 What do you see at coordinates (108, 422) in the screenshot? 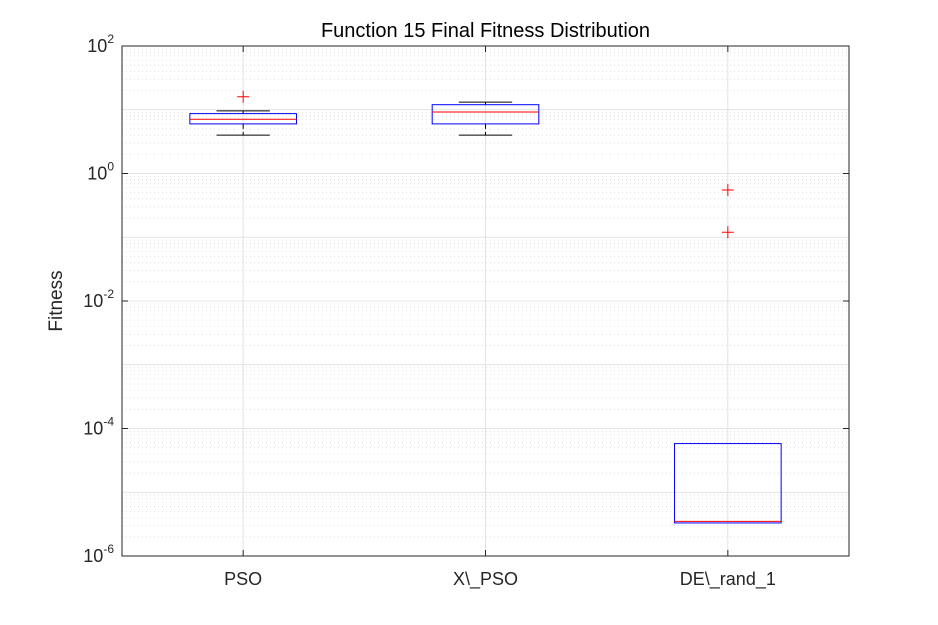
I see `y-tick-exponent: -4` at bounding box center [108, 422].